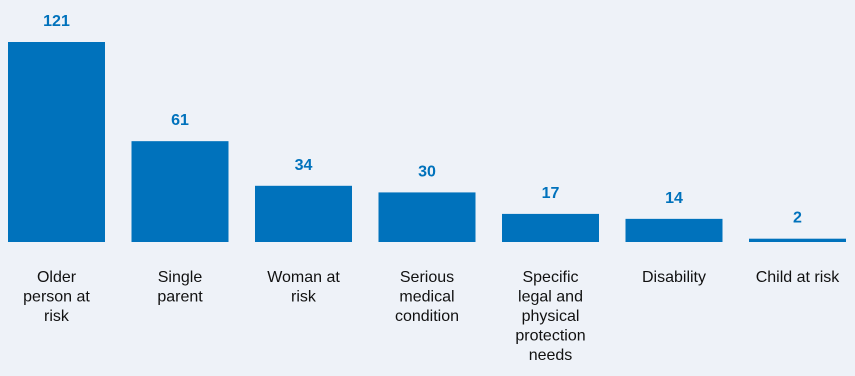 Image resolution: width=855 pixels, height=376 pixels. I want to click on category-label-line: Disability, so click(674, 277).